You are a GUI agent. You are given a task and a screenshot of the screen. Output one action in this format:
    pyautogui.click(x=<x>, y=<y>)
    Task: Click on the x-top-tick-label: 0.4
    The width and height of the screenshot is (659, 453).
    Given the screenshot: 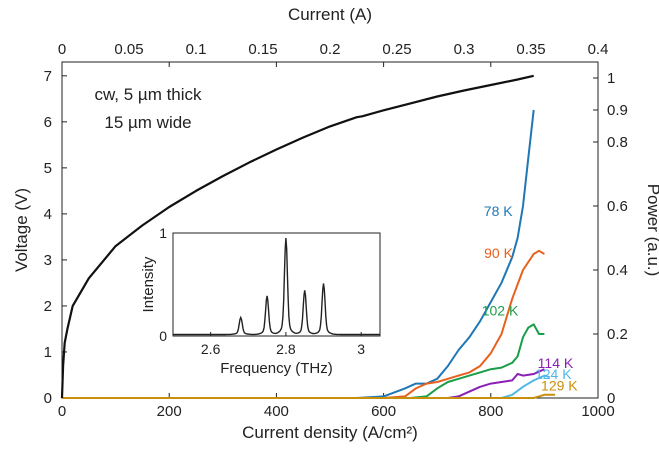 What is the action you would take?
    pyautogui.click(x=598, y=49)
    